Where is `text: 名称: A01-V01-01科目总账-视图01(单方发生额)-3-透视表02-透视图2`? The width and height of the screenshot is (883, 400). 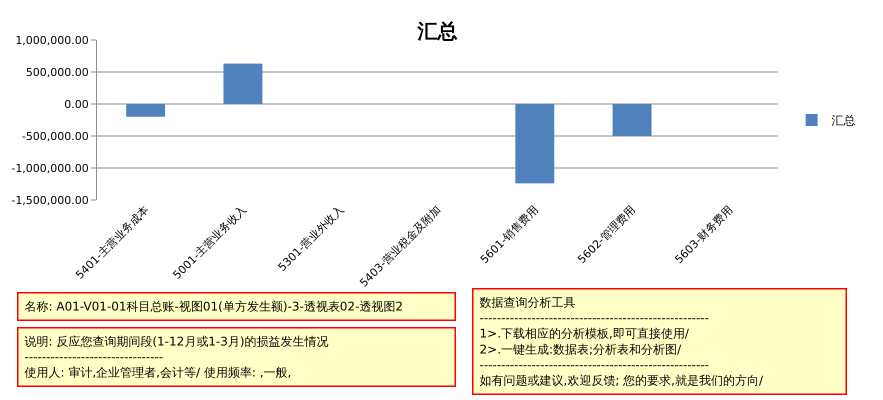 text: 名称: A01-V01-01科目总账-视图01(单方发生额)-3-透视表02-透视图2 is located at coordinates (214, 307).